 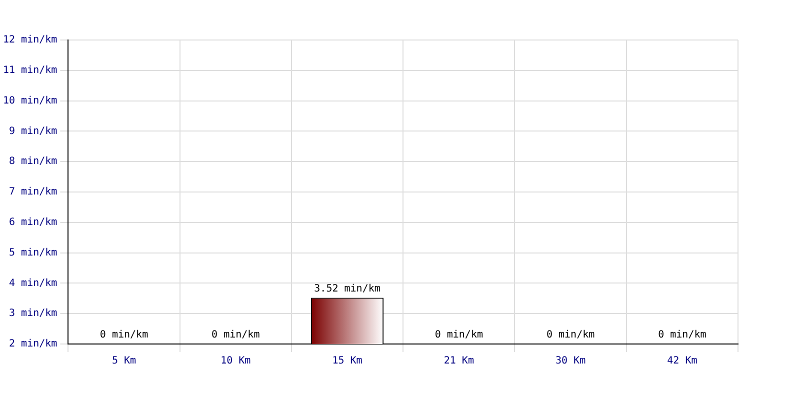 I want to click on y-tick-label: 2 min/km, so click(x=33, y=344).